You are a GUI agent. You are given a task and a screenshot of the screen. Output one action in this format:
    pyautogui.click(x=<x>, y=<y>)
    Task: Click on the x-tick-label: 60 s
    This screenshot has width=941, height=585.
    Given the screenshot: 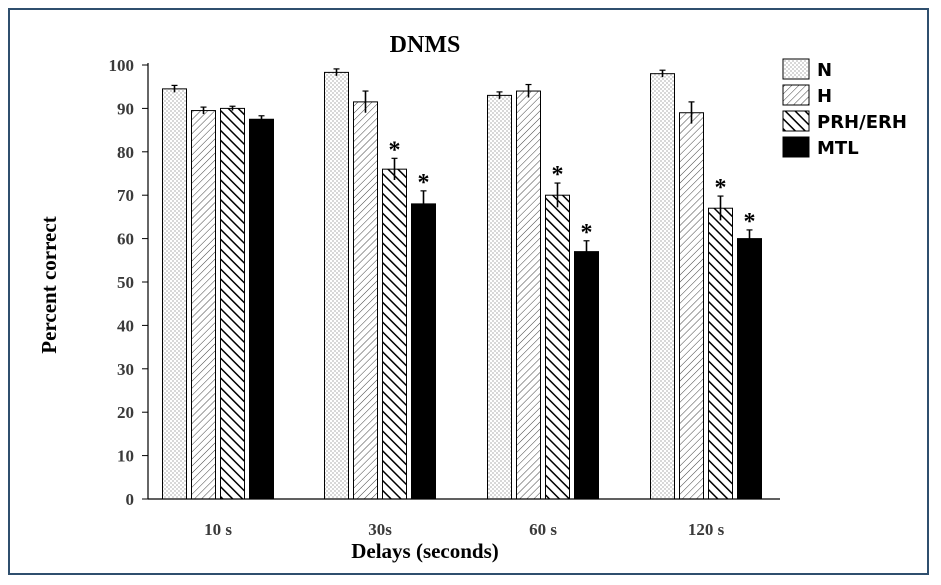 What is the action you would take?
    pyautogui.click(x=543, y=529)
    